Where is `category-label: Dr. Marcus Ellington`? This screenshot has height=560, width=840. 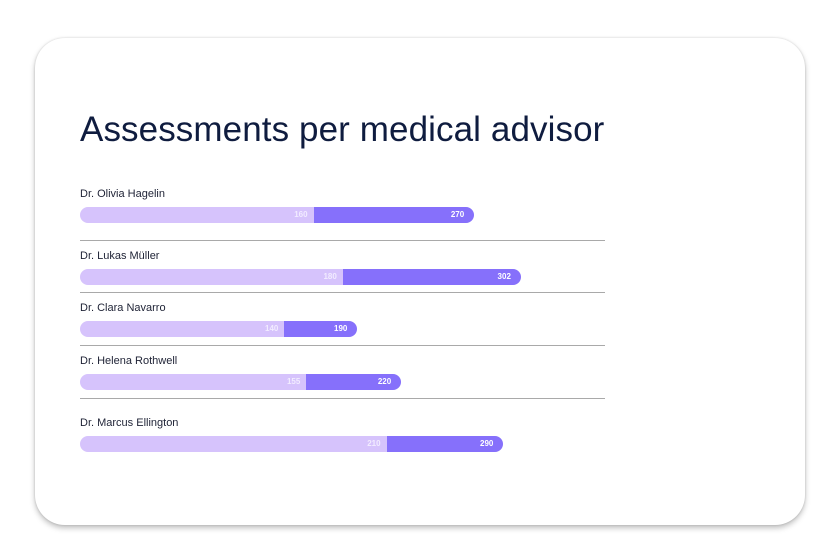 category-label: Dr. Marcus Ellington is located at coordinates (129, 423).